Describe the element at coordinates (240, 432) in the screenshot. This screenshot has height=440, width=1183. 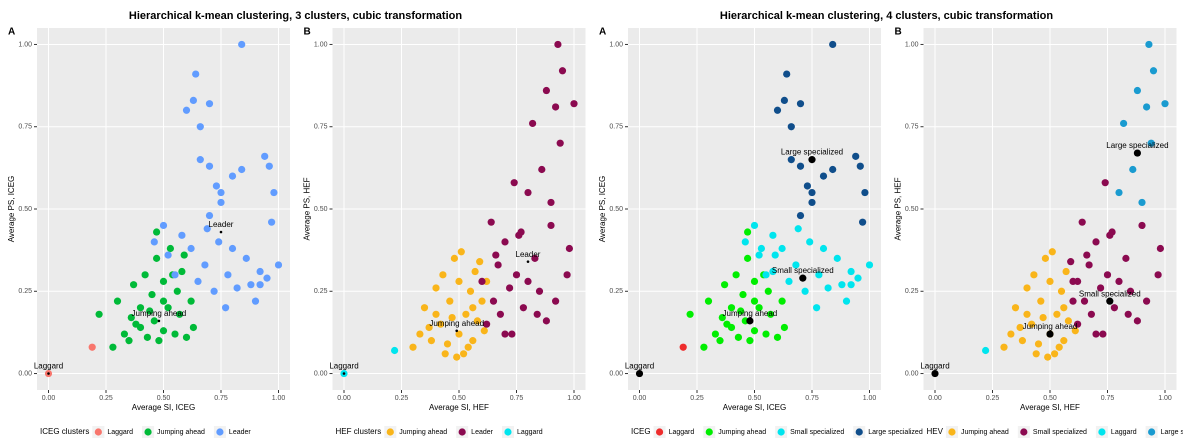
I see `legend-label: Leader` at that location.